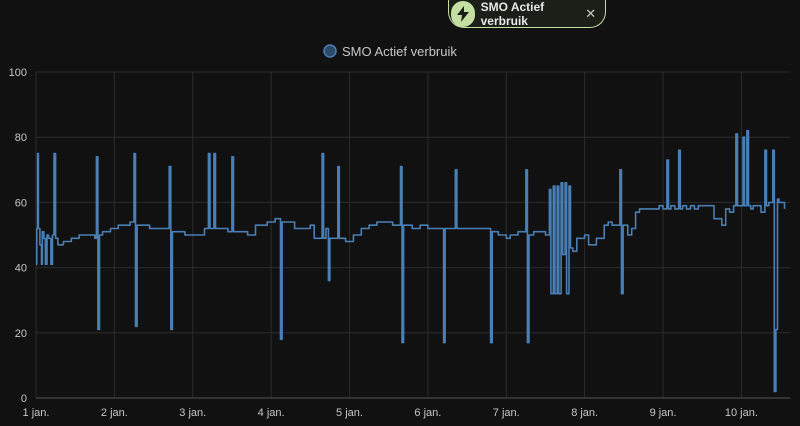 The image size is (800, 426). Describe the element at coordinates (18, 73) in the screenshot. I see `y-tick-label: 100` at that location.